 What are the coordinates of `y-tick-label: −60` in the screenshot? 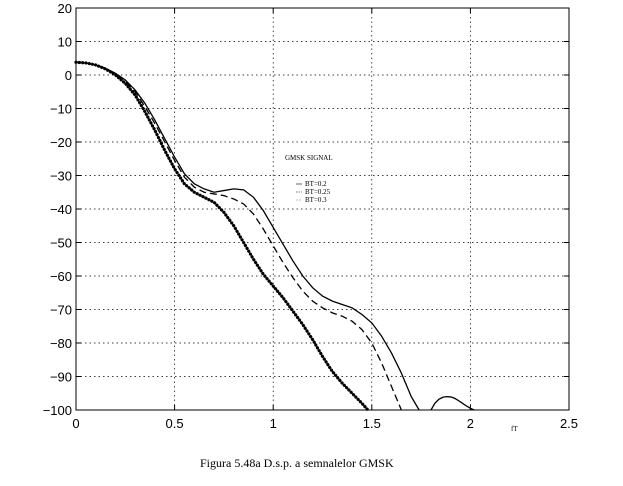 It's located at (61, 276).